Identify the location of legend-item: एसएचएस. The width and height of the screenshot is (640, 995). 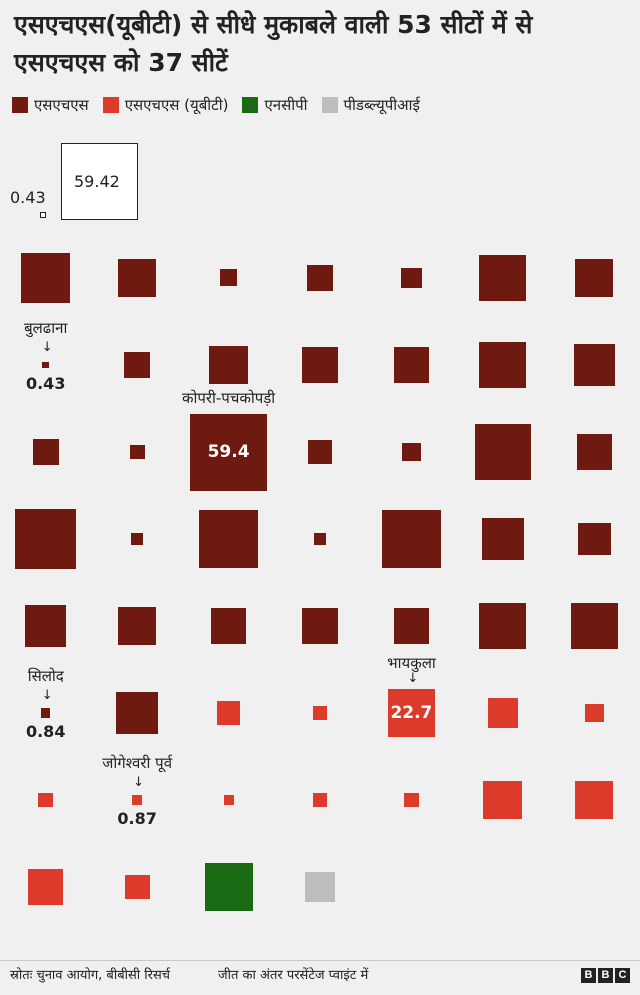
(50, 105).